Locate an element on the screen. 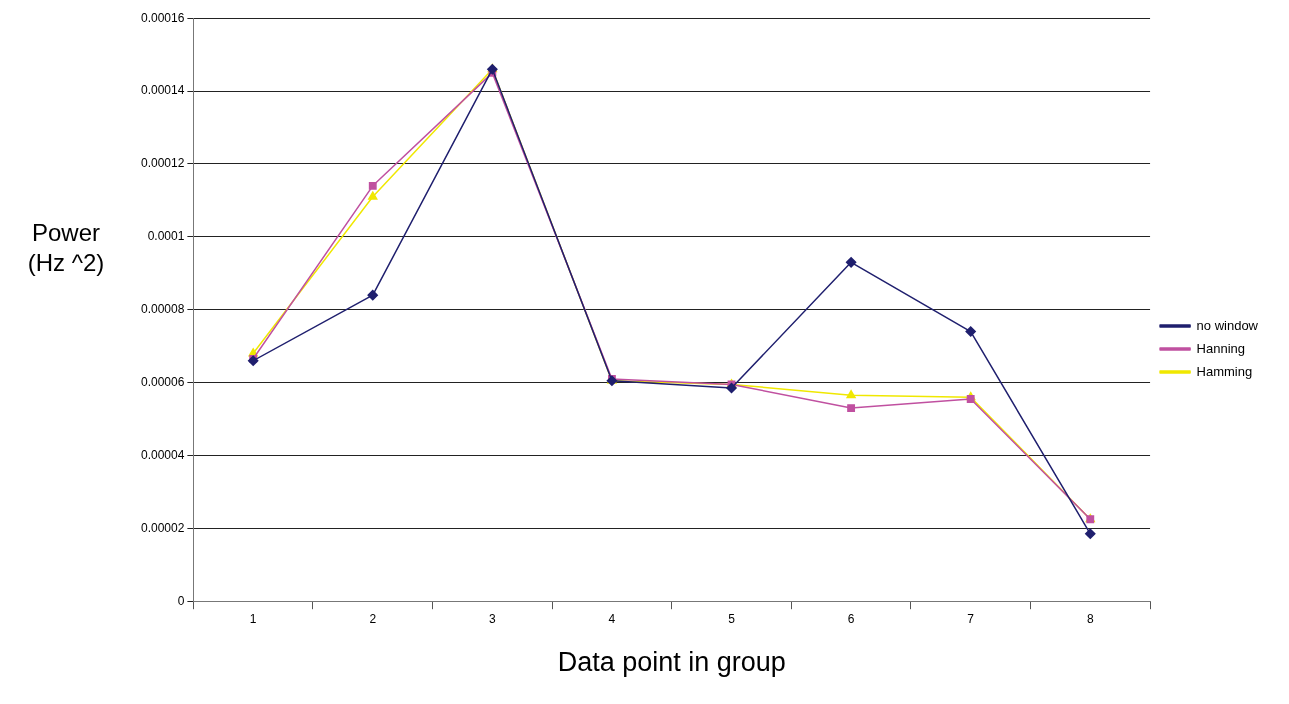  y-tick-label: 0.00004 is located at coordinates (162, 454).